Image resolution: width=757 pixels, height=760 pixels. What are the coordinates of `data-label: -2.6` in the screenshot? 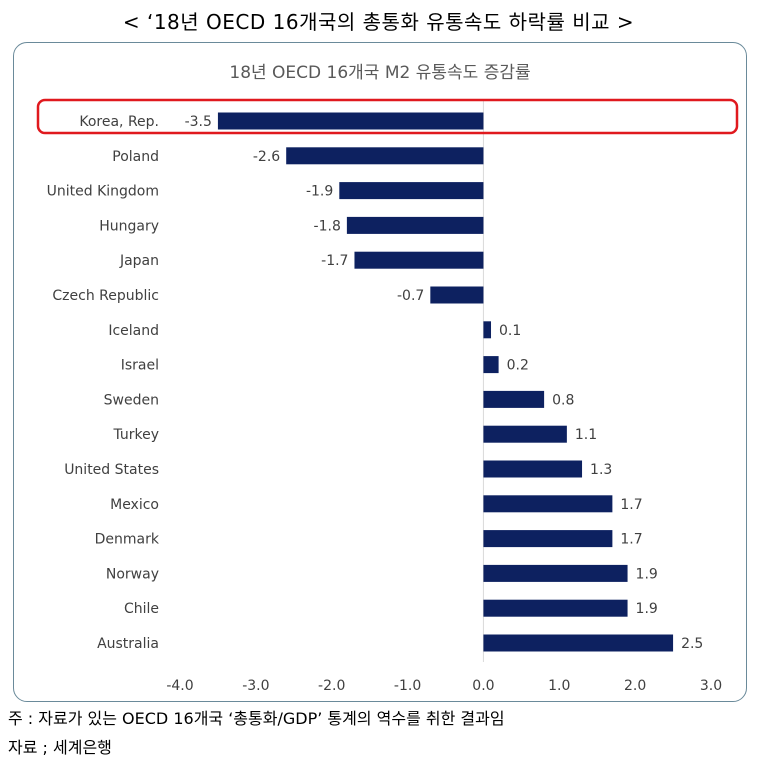 It's located at (266, 157).